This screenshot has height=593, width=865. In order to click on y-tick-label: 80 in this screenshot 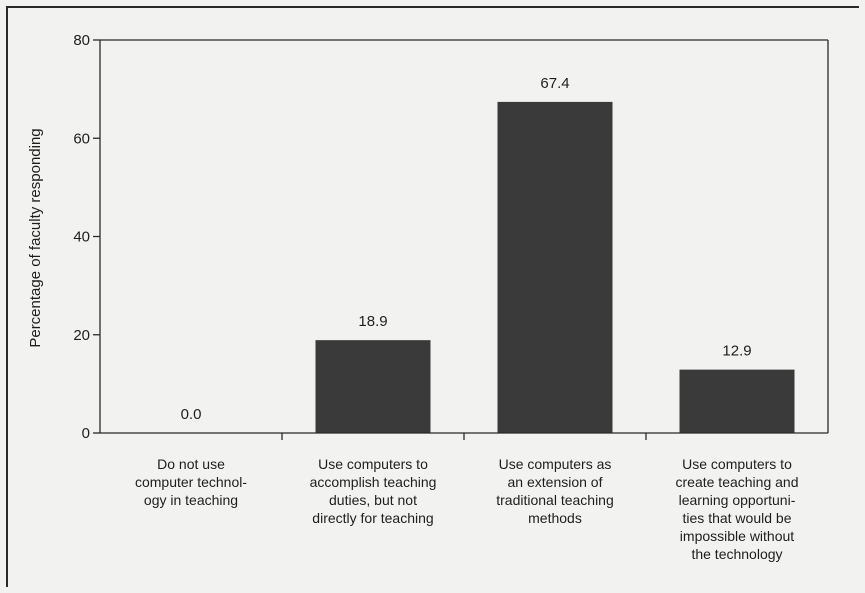, I will do `click(81, 40)`.